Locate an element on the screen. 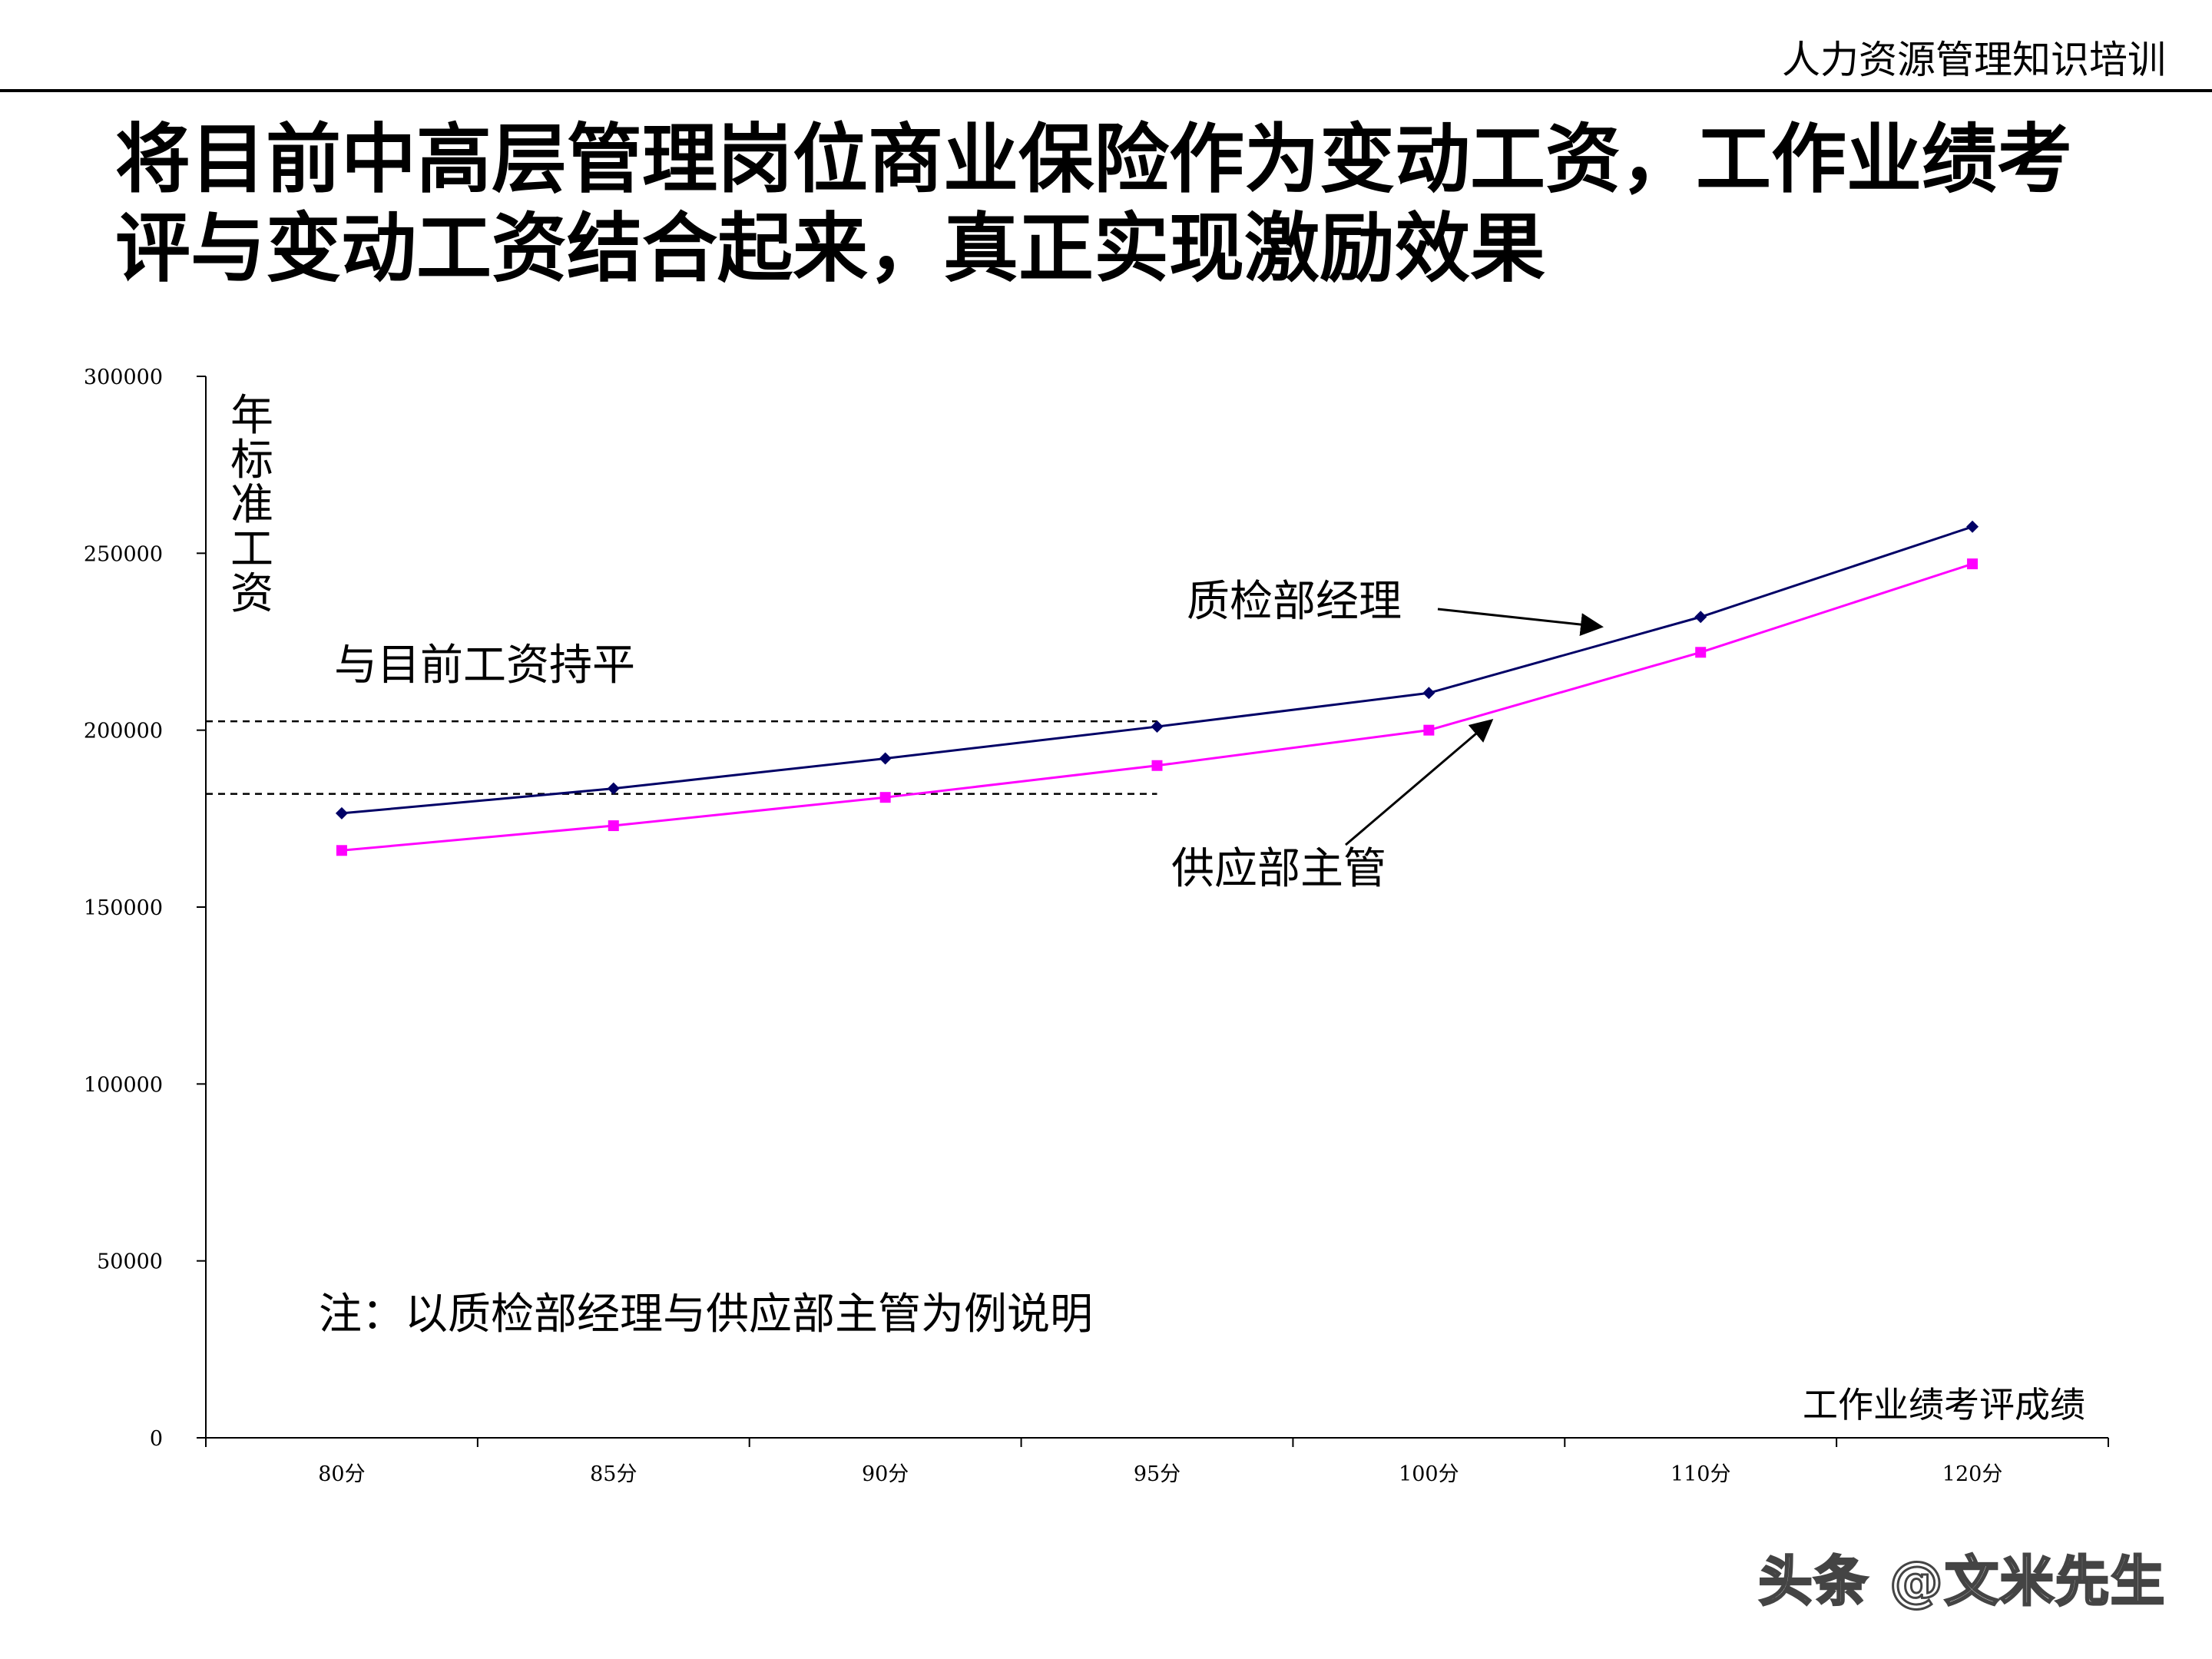 Image resolution: width=2212 pixels, height=1659 pixels. page-title-line-1: 将目前中高层管理岗位商业保险作为变动工资，工作业绩考 is located at coordinates (1094, 160).